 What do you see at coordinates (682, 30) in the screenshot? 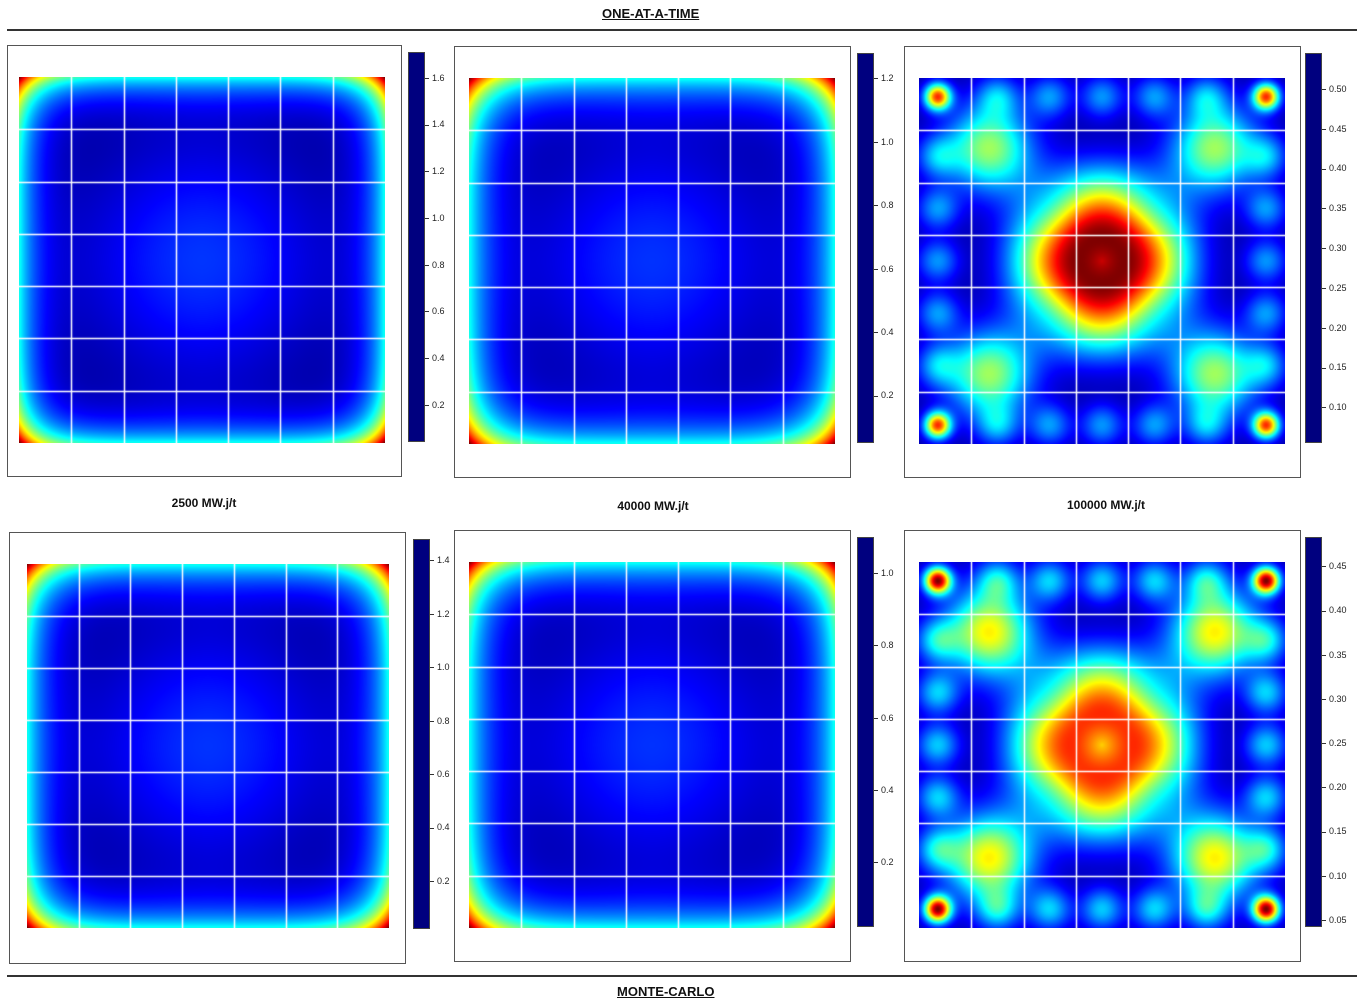
I see `top-divider` at bounding box center [682, 30].